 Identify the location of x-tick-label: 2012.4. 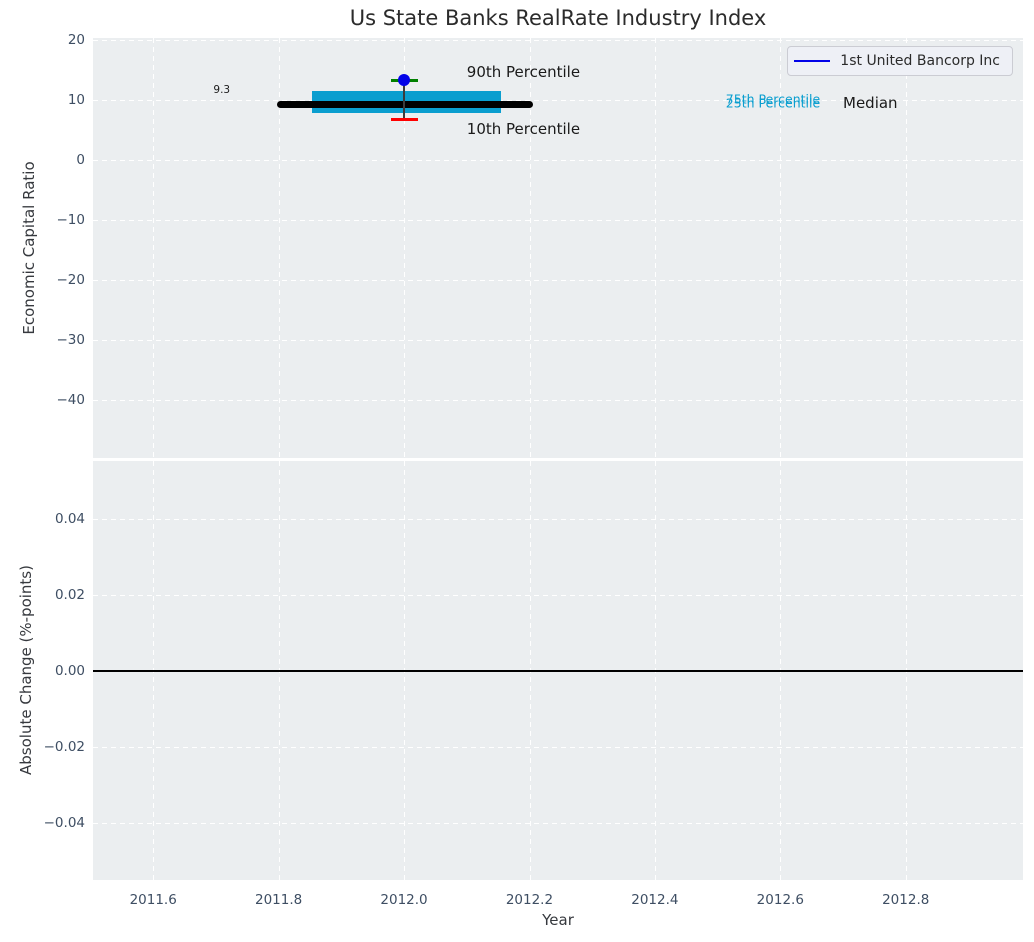
(655, 900).